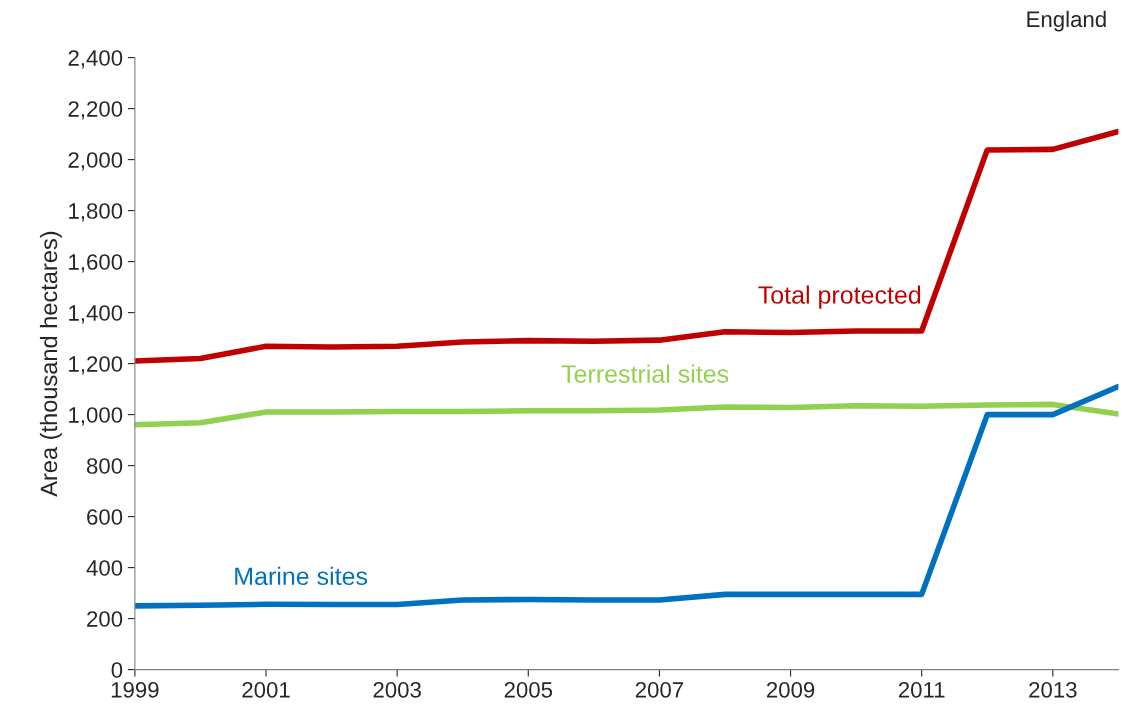 This screenshot has height=720, width=1124. What do you see at coordinates (96, 212) in the screenshot?
I see `y-tick-label: 1,800` at bounding box center [96, 212].